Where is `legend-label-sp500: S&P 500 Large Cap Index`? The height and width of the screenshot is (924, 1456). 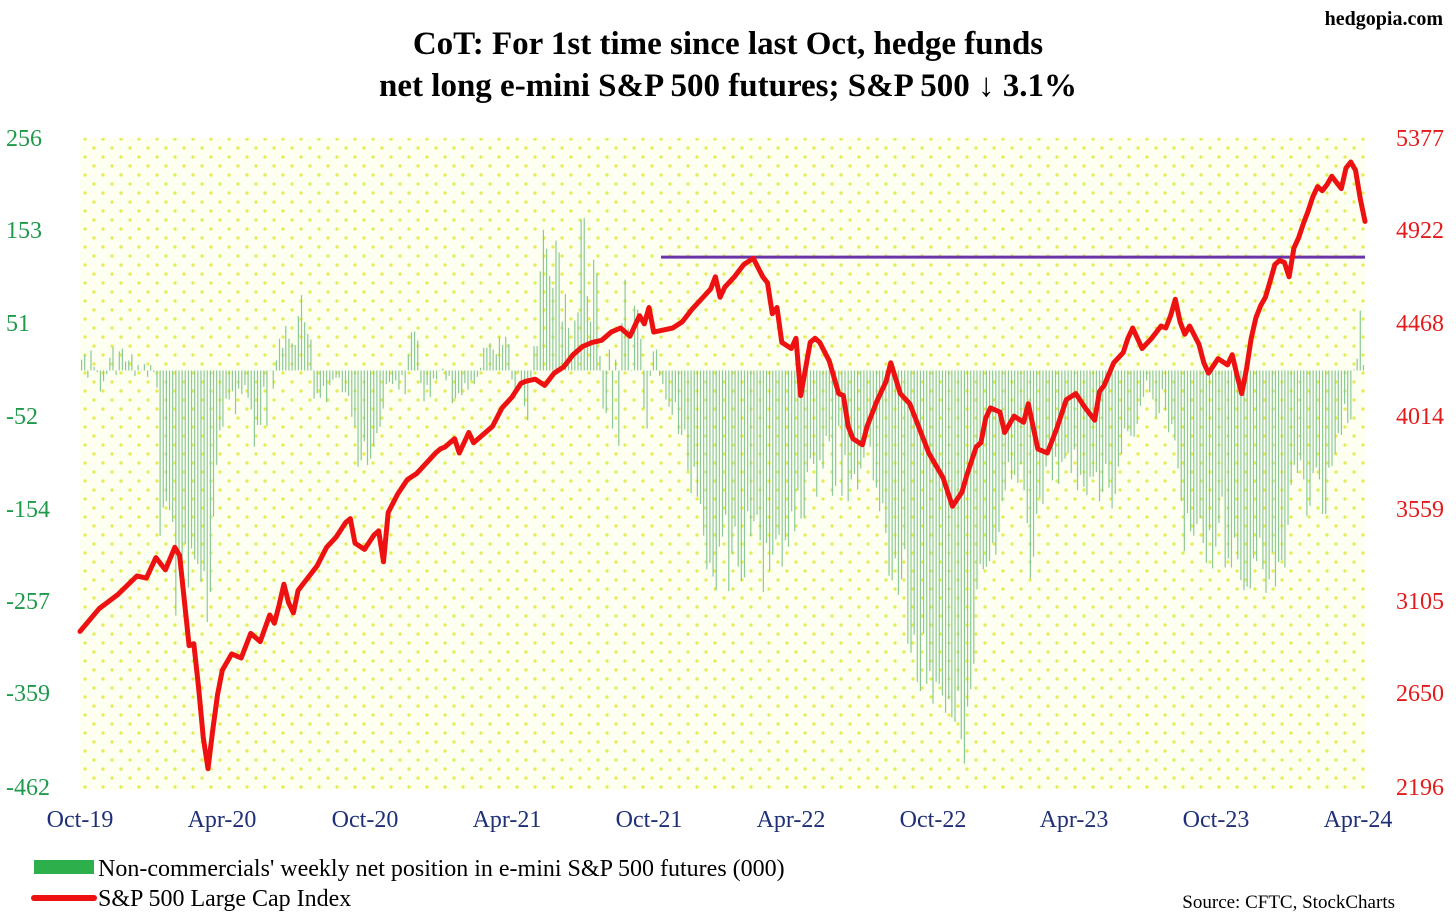 legend-label-sp500: S&P 500 Large Cap Index is located at coordinates (224, 899).